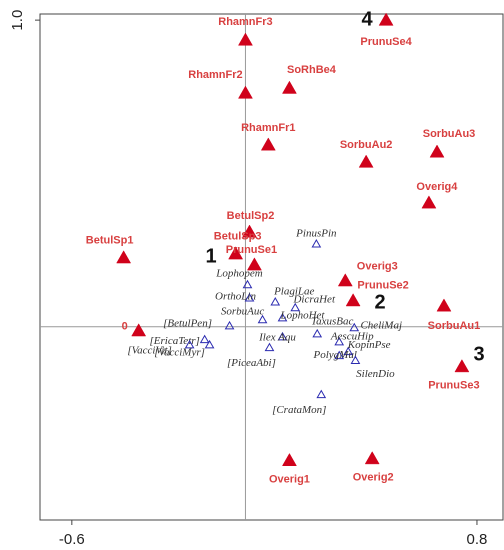  Describe the element at coordinates (477, 539) in the screenshot. I see `x-tick-label: 0.8` at that location.